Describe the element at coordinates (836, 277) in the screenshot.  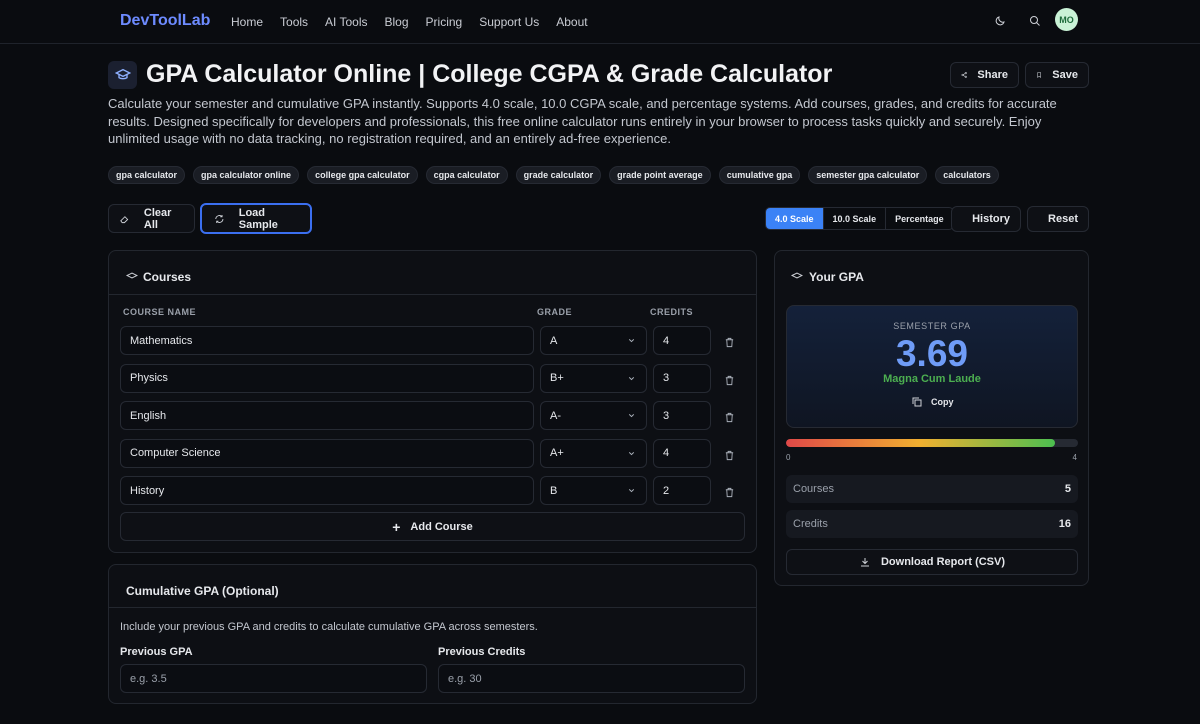
I see `result-title: Your GPA` at that location.